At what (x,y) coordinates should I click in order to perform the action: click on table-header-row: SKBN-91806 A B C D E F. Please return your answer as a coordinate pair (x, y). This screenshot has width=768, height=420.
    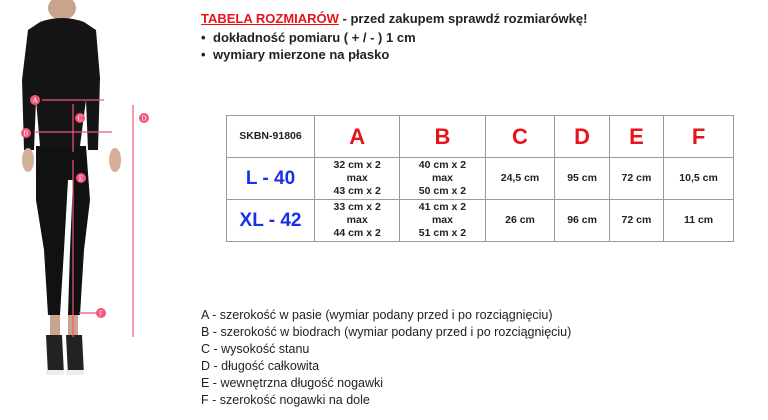
    Looking at the image, I should click on (480, 136).